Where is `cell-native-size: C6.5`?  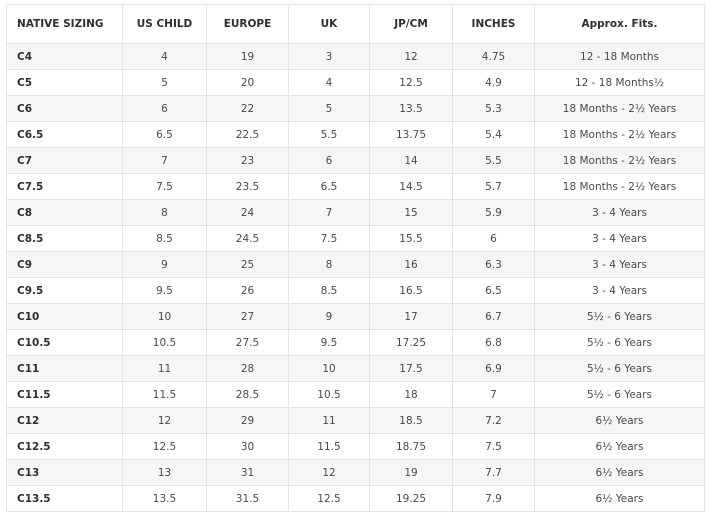
cell-native-size: C6.5 is located at coordinates (64, 134).